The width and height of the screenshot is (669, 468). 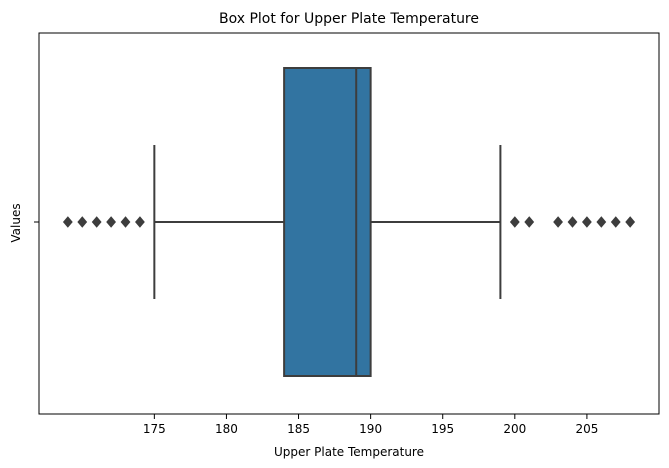 I want to click on x-tick-label: 180, so click(x=226, y=429).